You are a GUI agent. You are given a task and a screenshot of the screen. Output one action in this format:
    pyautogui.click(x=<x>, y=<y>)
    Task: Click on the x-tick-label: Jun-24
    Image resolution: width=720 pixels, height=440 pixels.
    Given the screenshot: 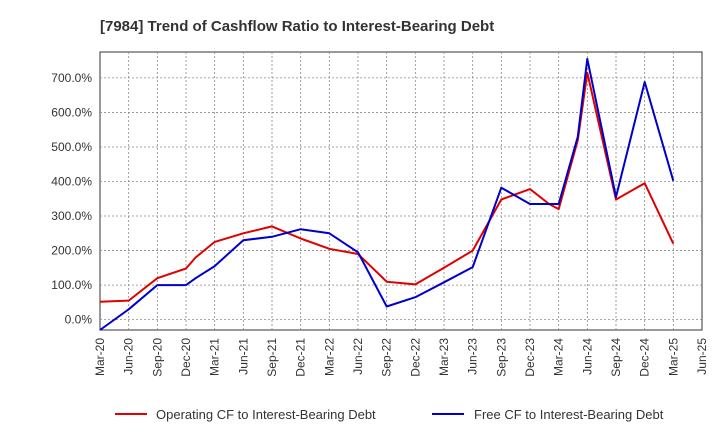 What is the action you would take?
    pyautogui.click(x=587, y=356)
    